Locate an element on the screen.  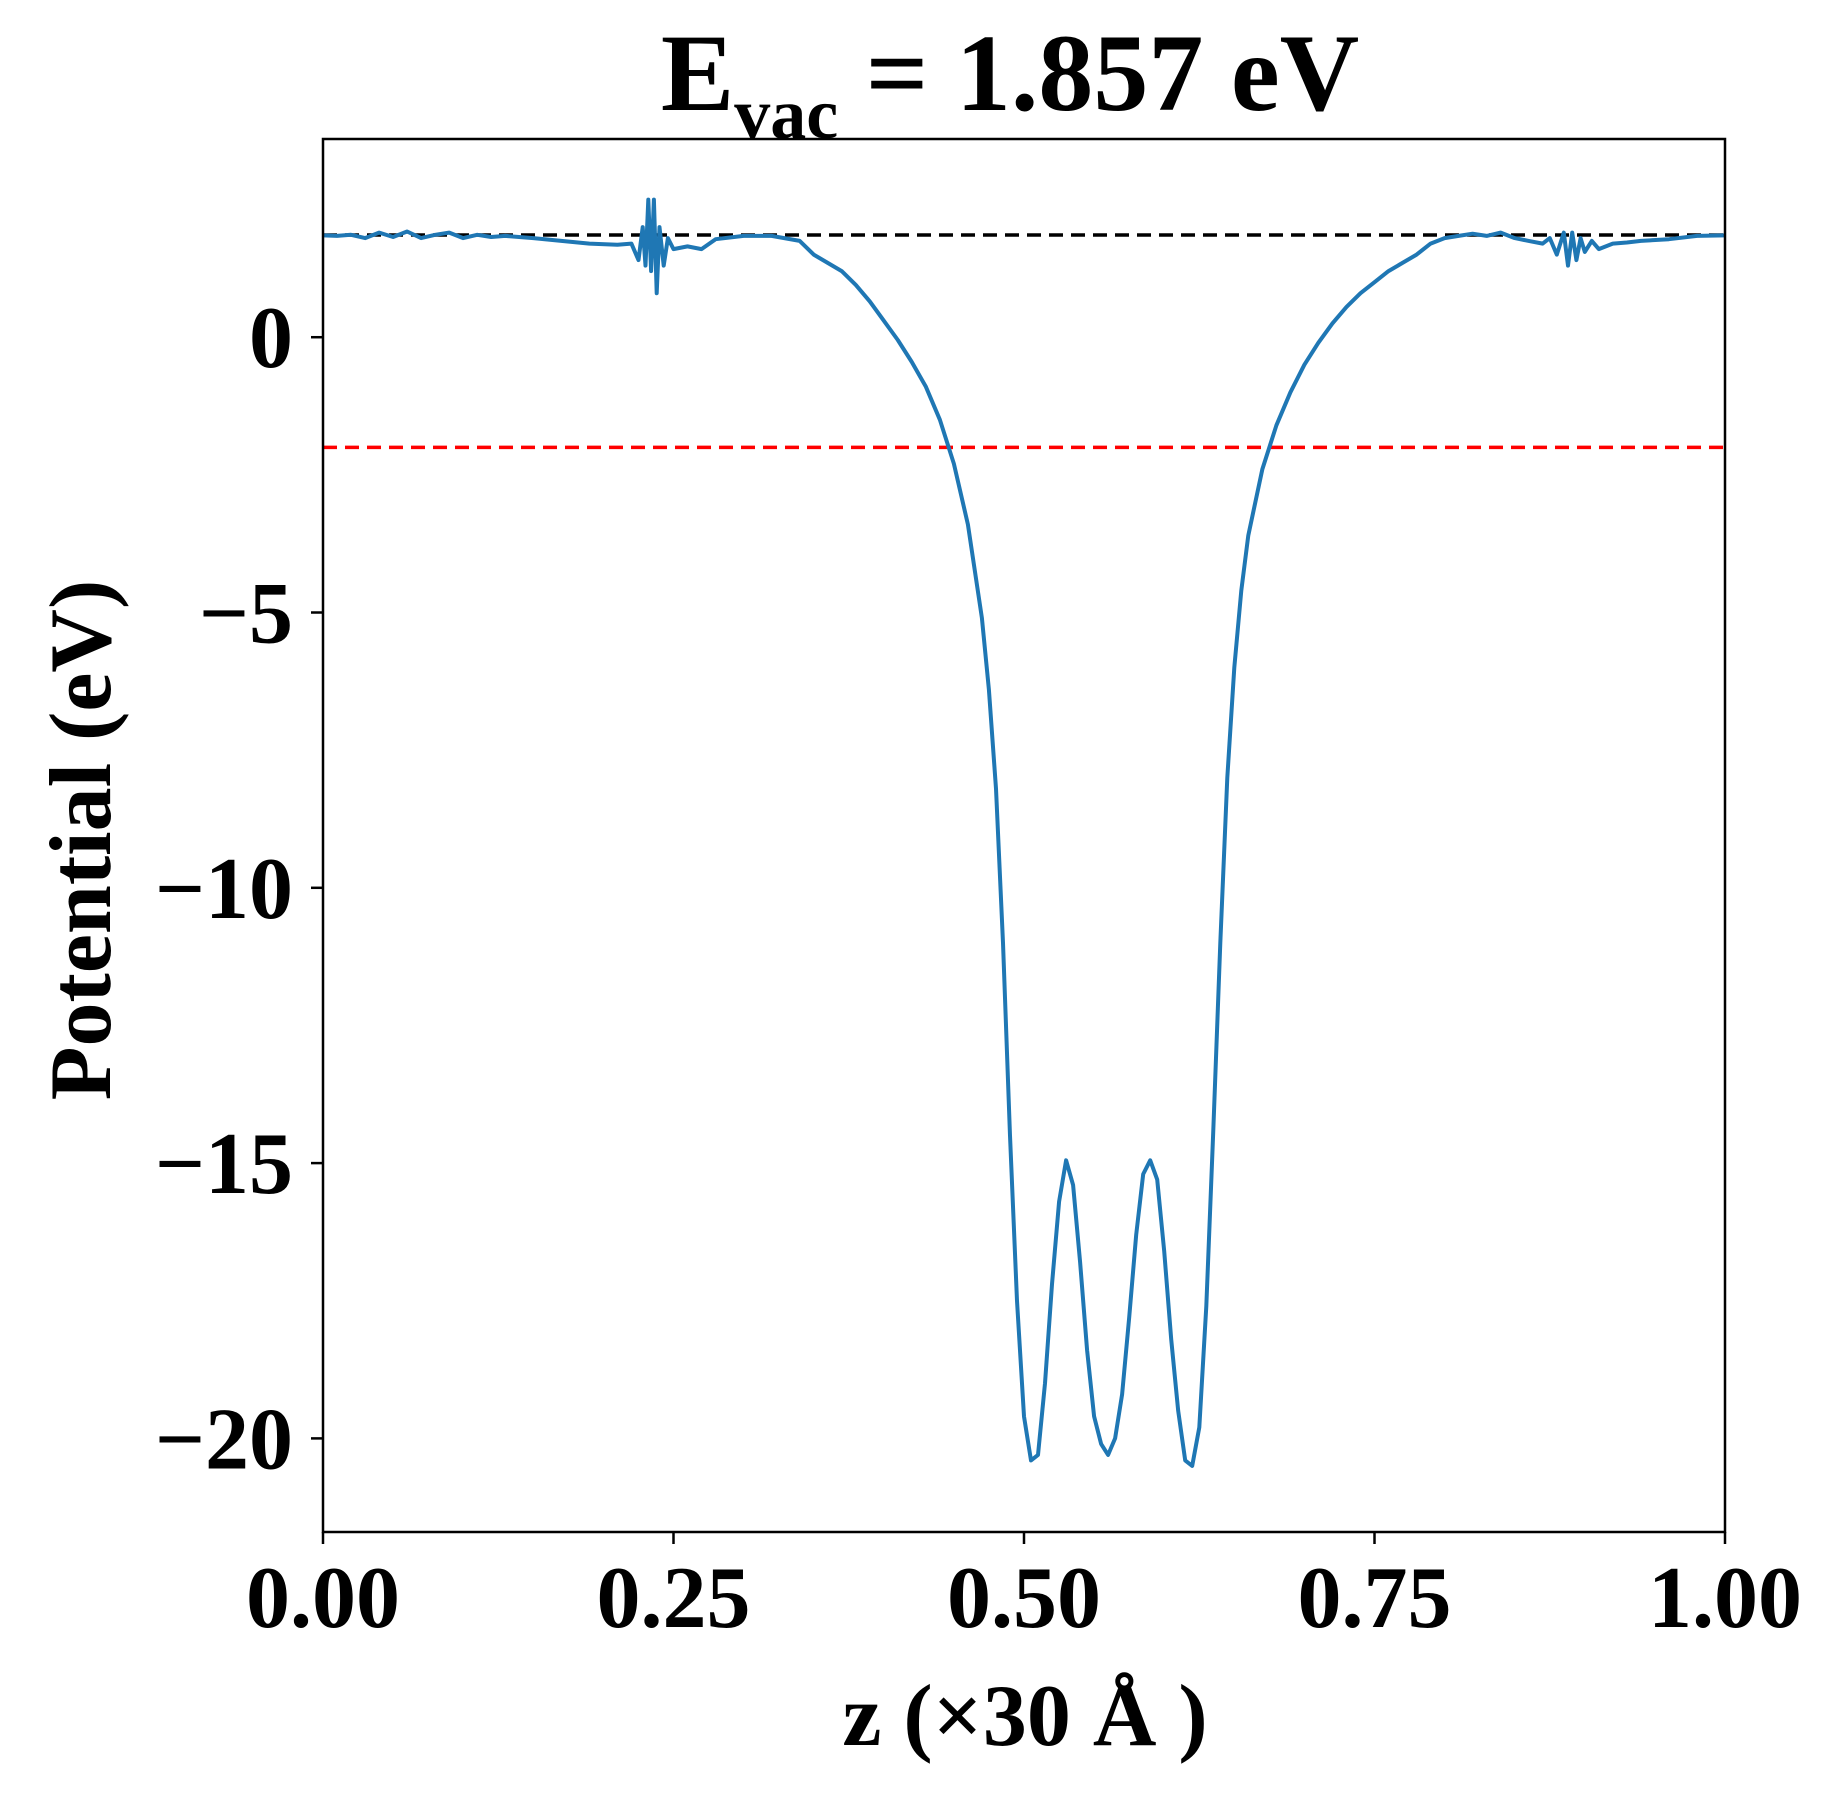
y-tick-label: −5 is located at coordinates (246, 614).